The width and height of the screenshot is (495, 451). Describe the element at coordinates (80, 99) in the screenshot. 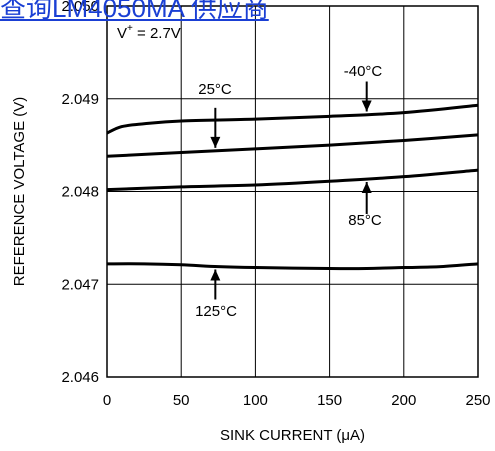

I see `y-tick-label: 2.049` at that location.